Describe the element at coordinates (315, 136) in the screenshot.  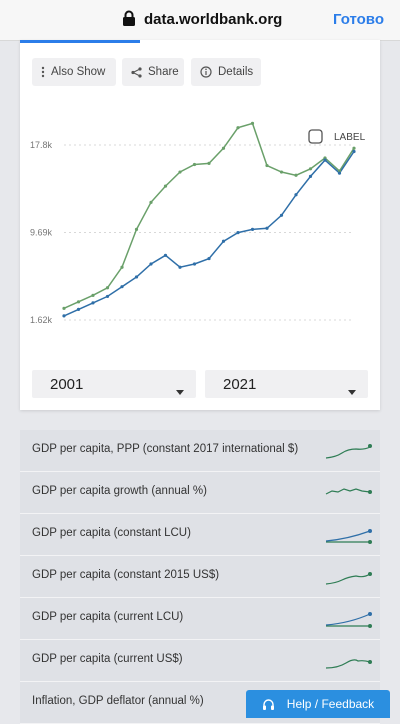
I see `label-checkbox` at that location.